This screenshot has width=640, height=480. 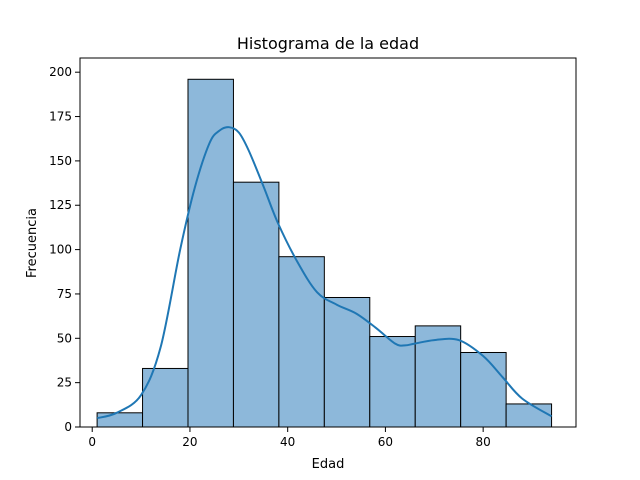 What do you see at coordinates (60, 72) in the screenshot?
I see `y-tick-label: 200` at bounding box center [60, 72].